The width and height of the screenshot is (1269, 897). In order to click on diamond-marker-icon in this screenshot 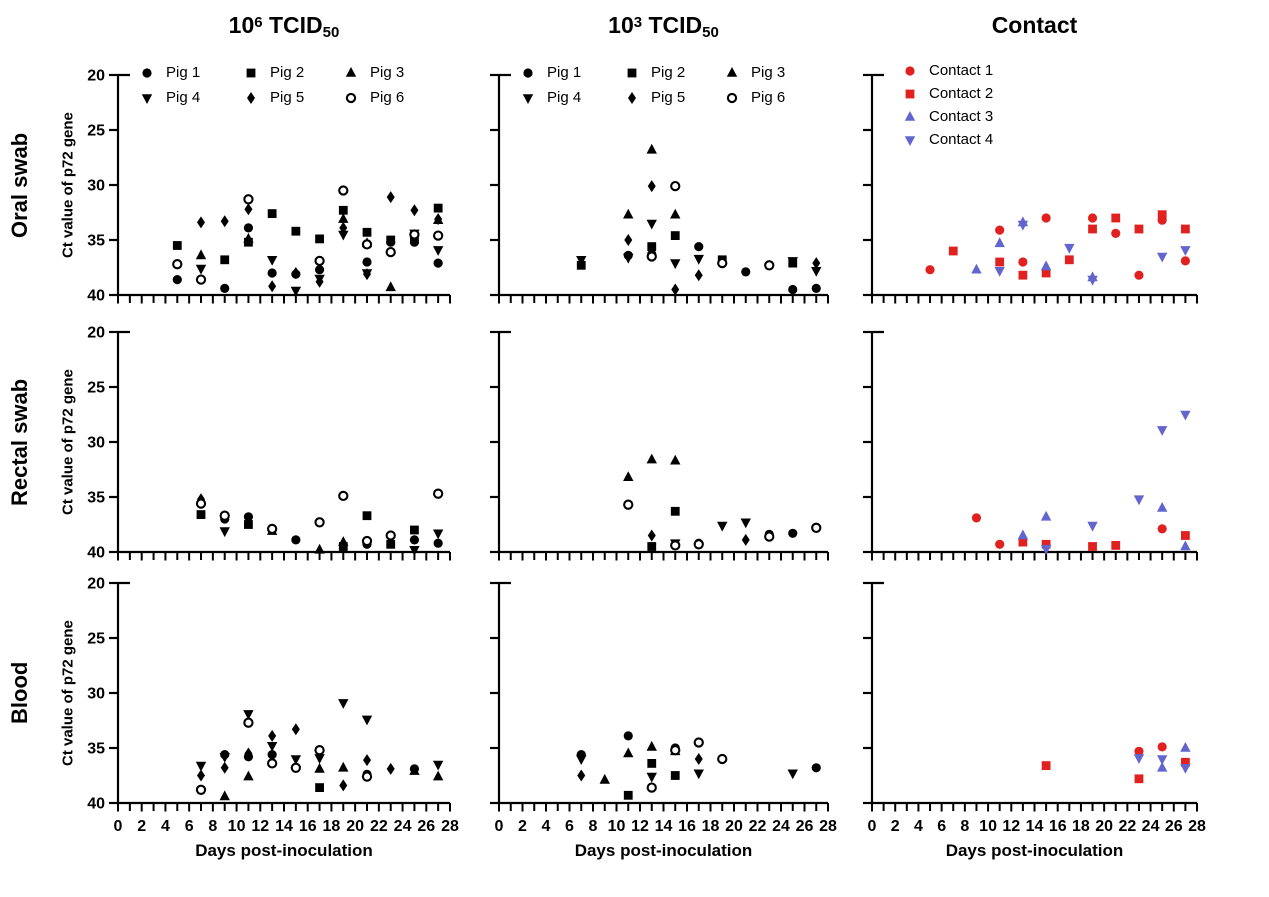, I will do `click(251, 98)`.